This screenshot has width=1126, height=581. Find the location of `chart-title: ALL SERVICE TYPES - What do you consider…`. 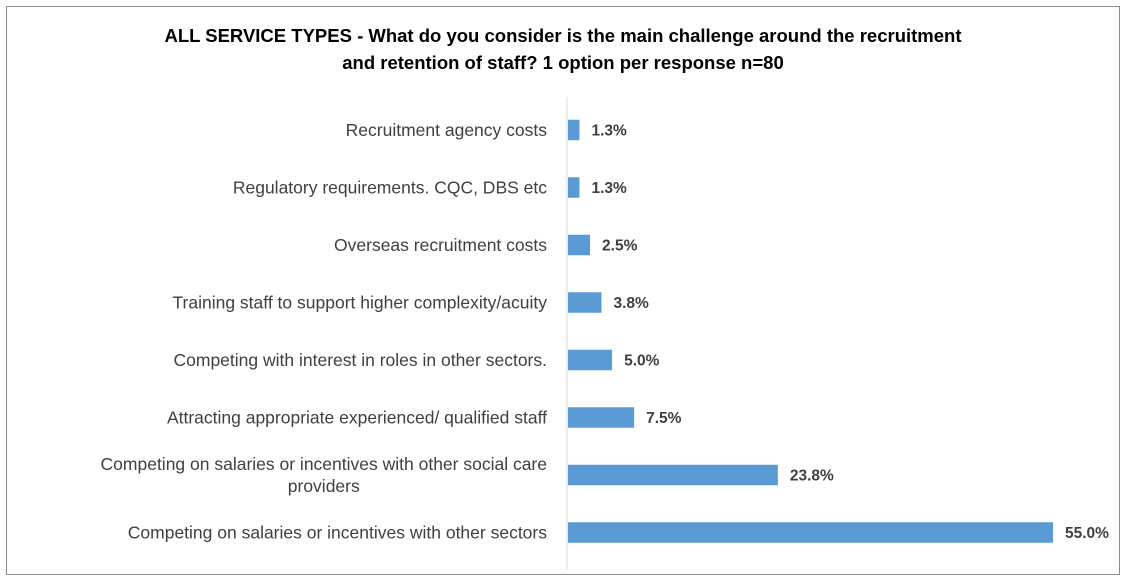

chart-title: ALL SERVICE TYPES - What do you consider… is located at coordinates (563, 49).